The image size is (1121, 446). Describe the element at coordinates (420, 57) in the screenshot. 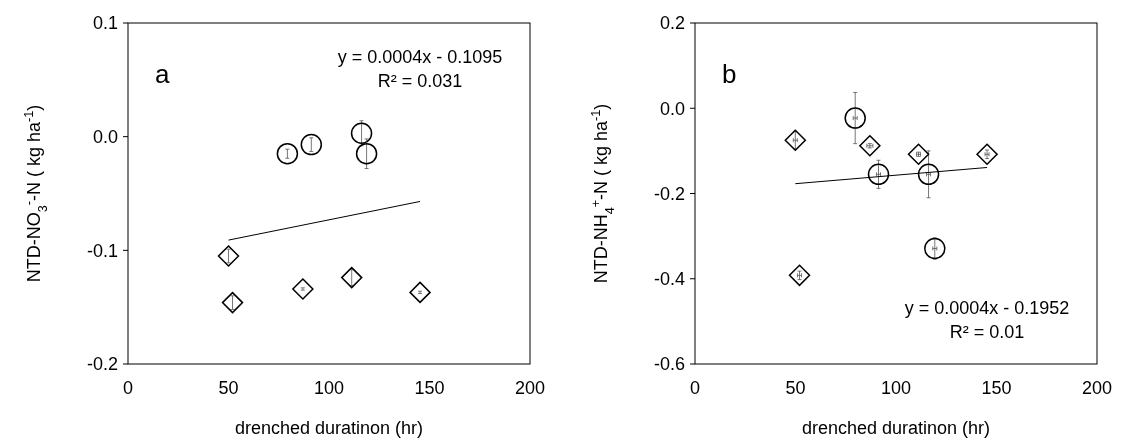

I see `annotation: y = 0.0004x - 0.1095` at that location.